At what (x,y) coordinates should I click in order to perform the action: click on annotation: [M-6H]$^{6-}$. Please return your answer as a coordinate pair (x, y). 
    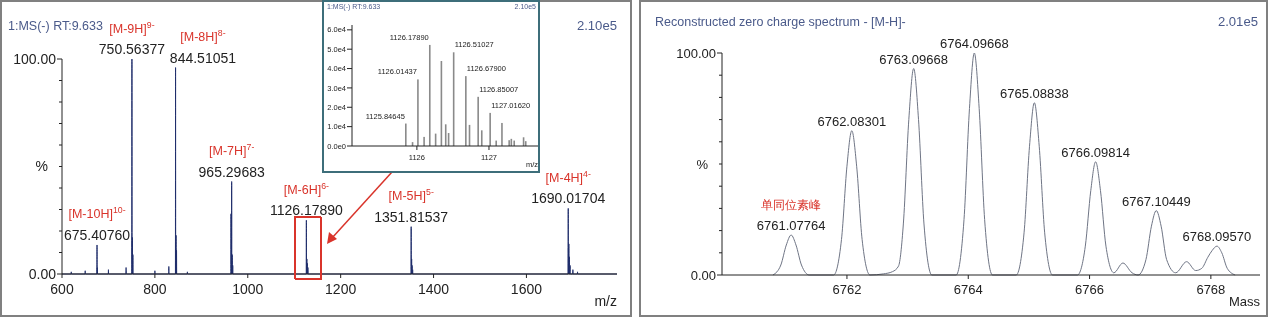
    Looking at the image, I should click on (306, 188).